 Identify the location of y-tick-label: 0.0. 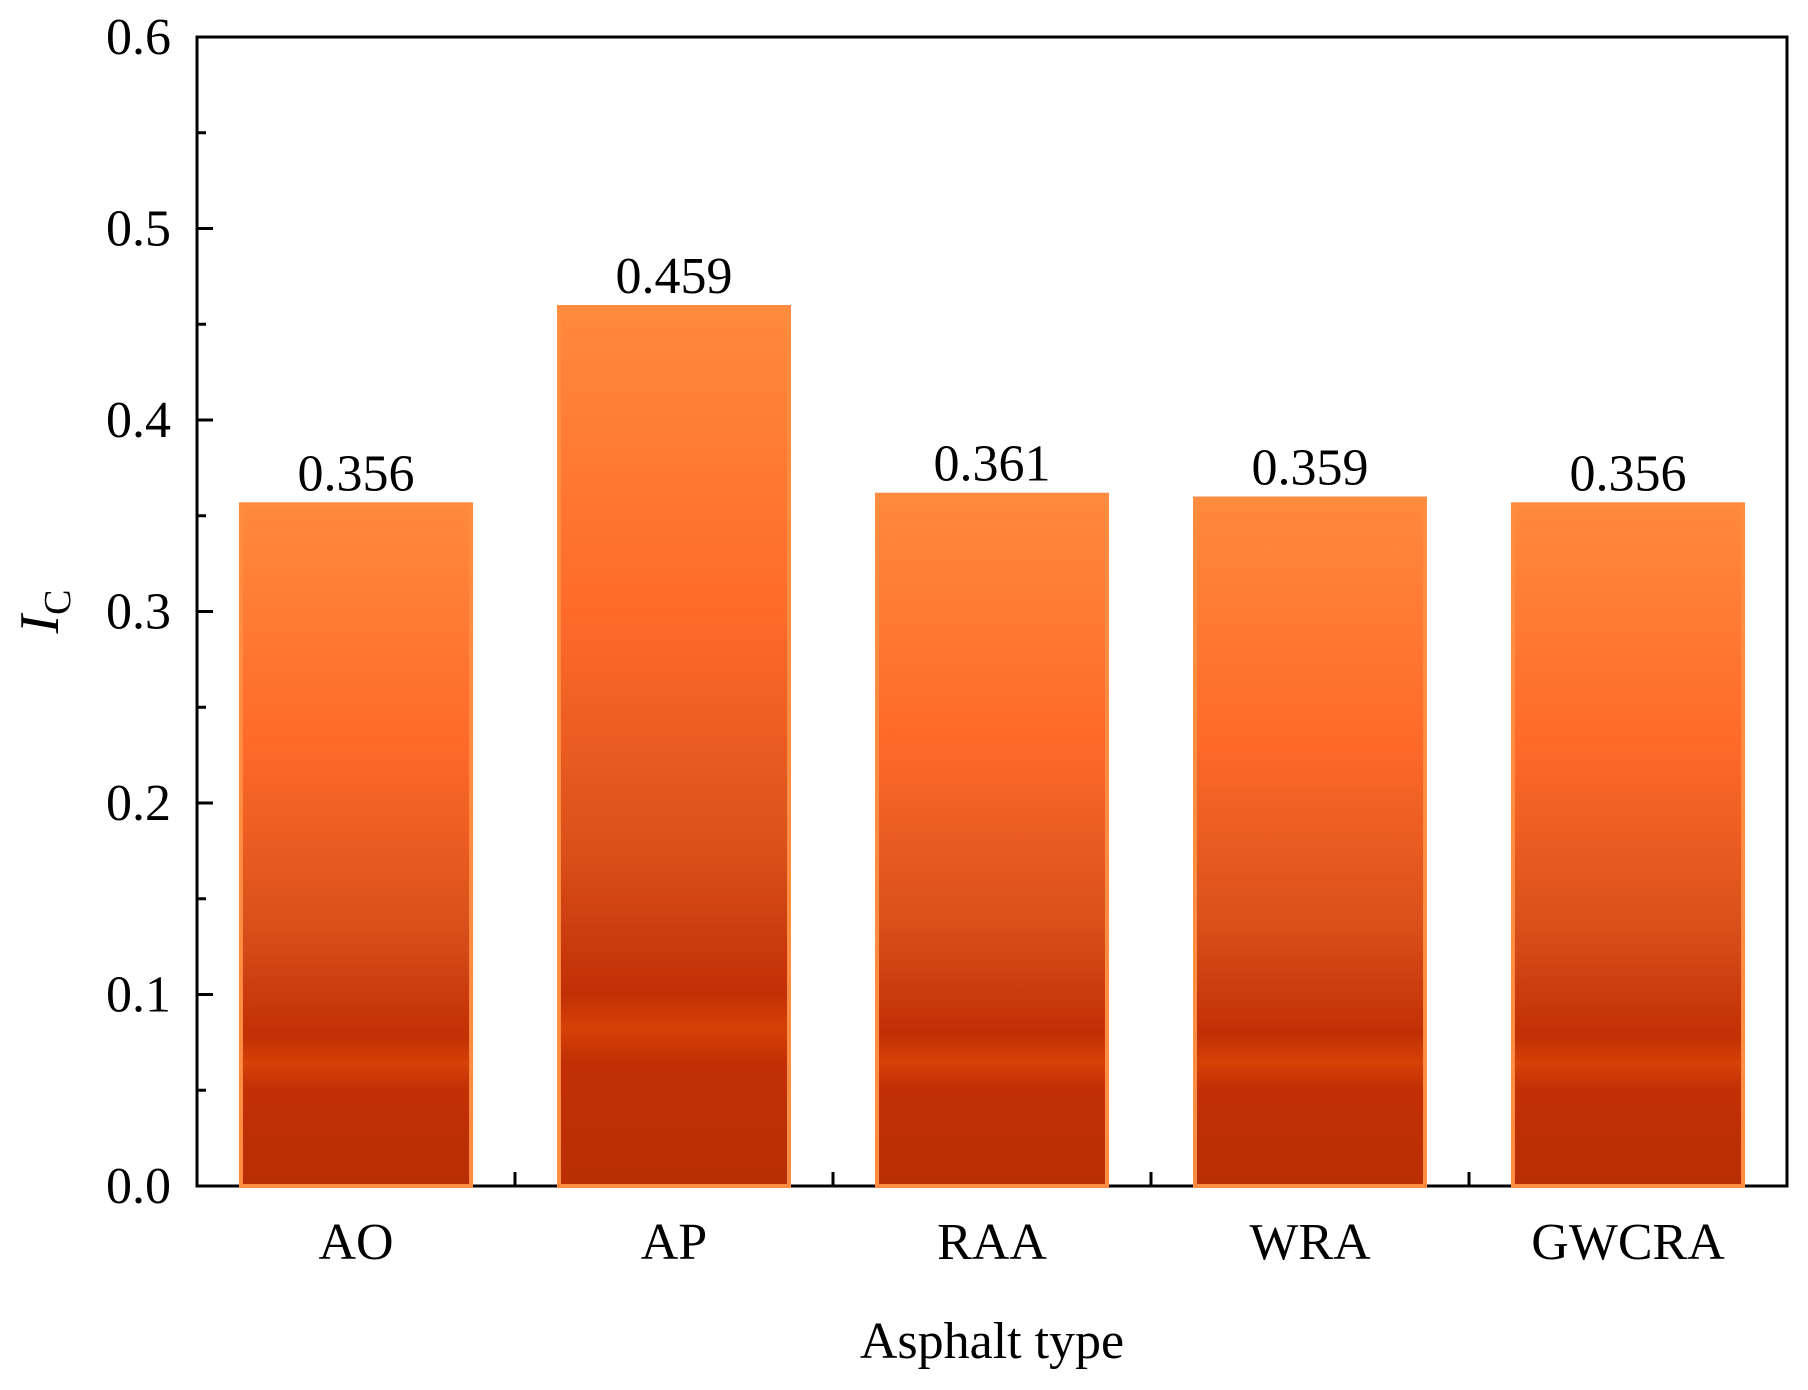
(138, 1186).